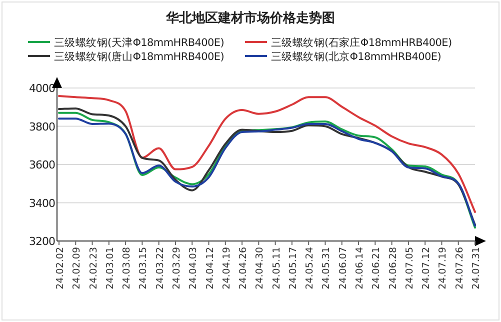 The image size is (501, 322). Describe the element at coordinates (326, 268) in the screenshot. I see `x-tick-label: 24.05.31` at that location.